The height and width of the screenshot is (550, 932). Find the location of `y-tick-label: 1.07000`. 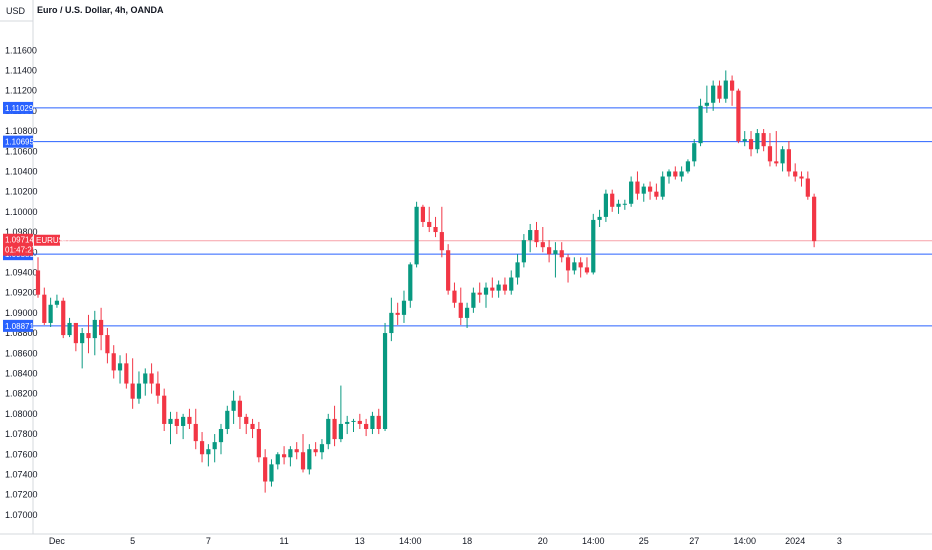

y-tick-label: 1.07000 is located at coordinates (21, 515).